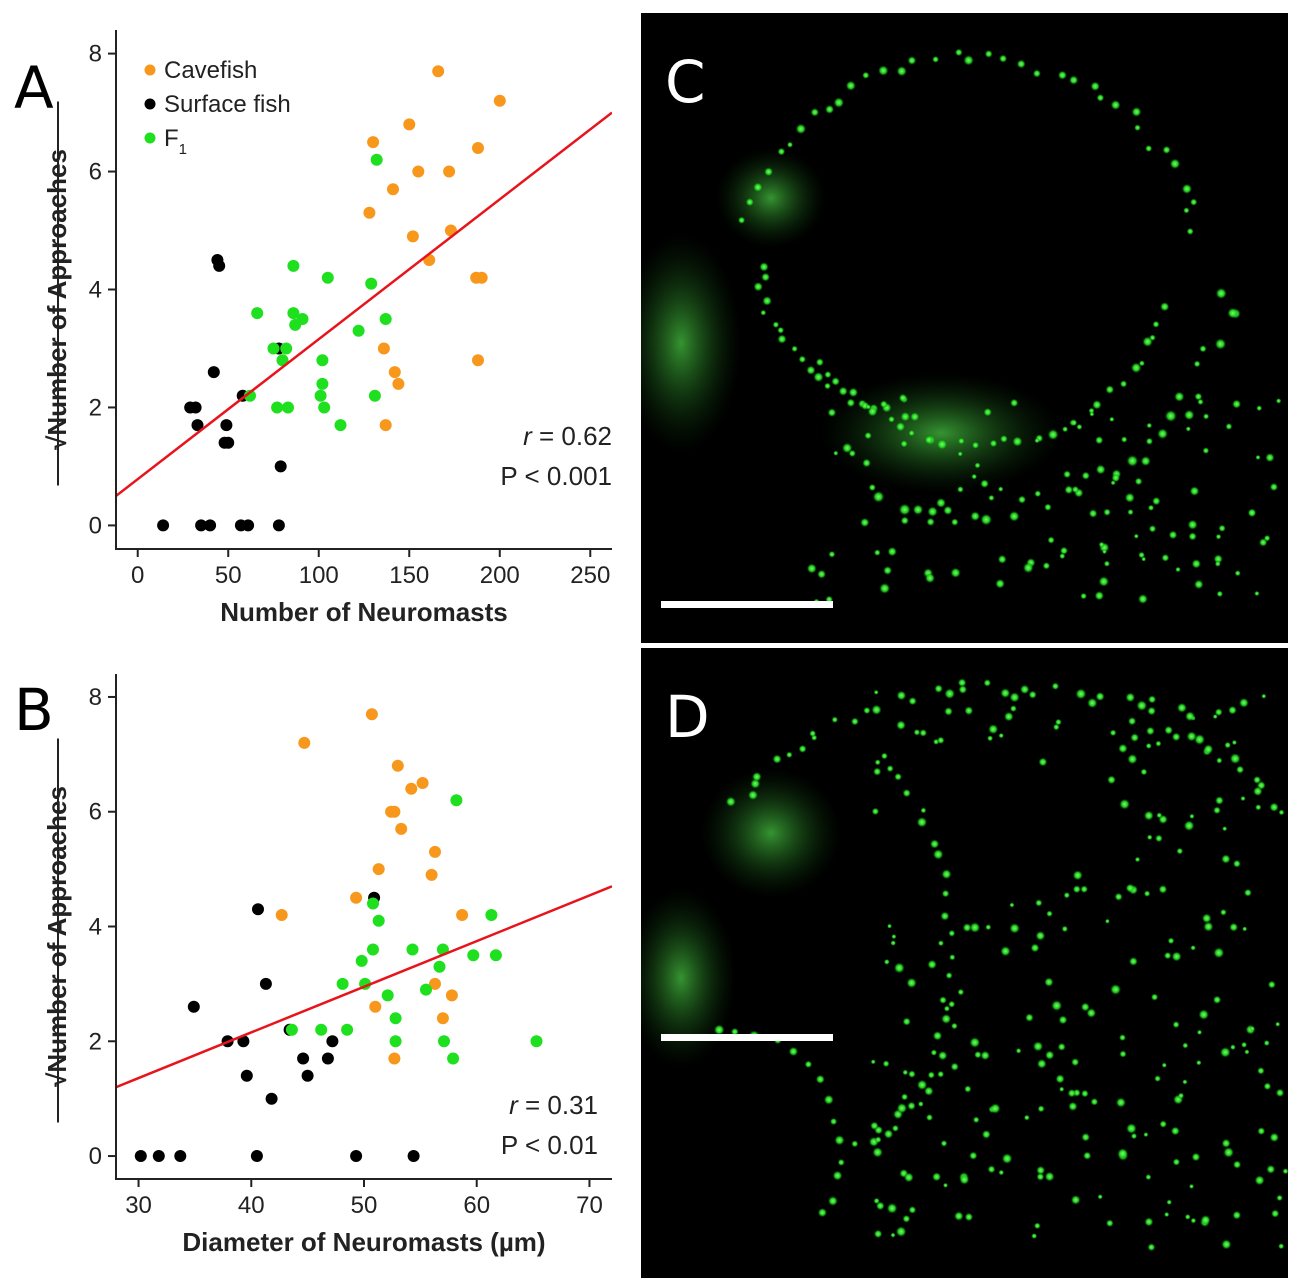 This screenshot has width=1300, height=1286. What do you see at coordinates (590, 575) in the screenshot?
I see `x-tick-label: 250` at bounding box center [590, 575].